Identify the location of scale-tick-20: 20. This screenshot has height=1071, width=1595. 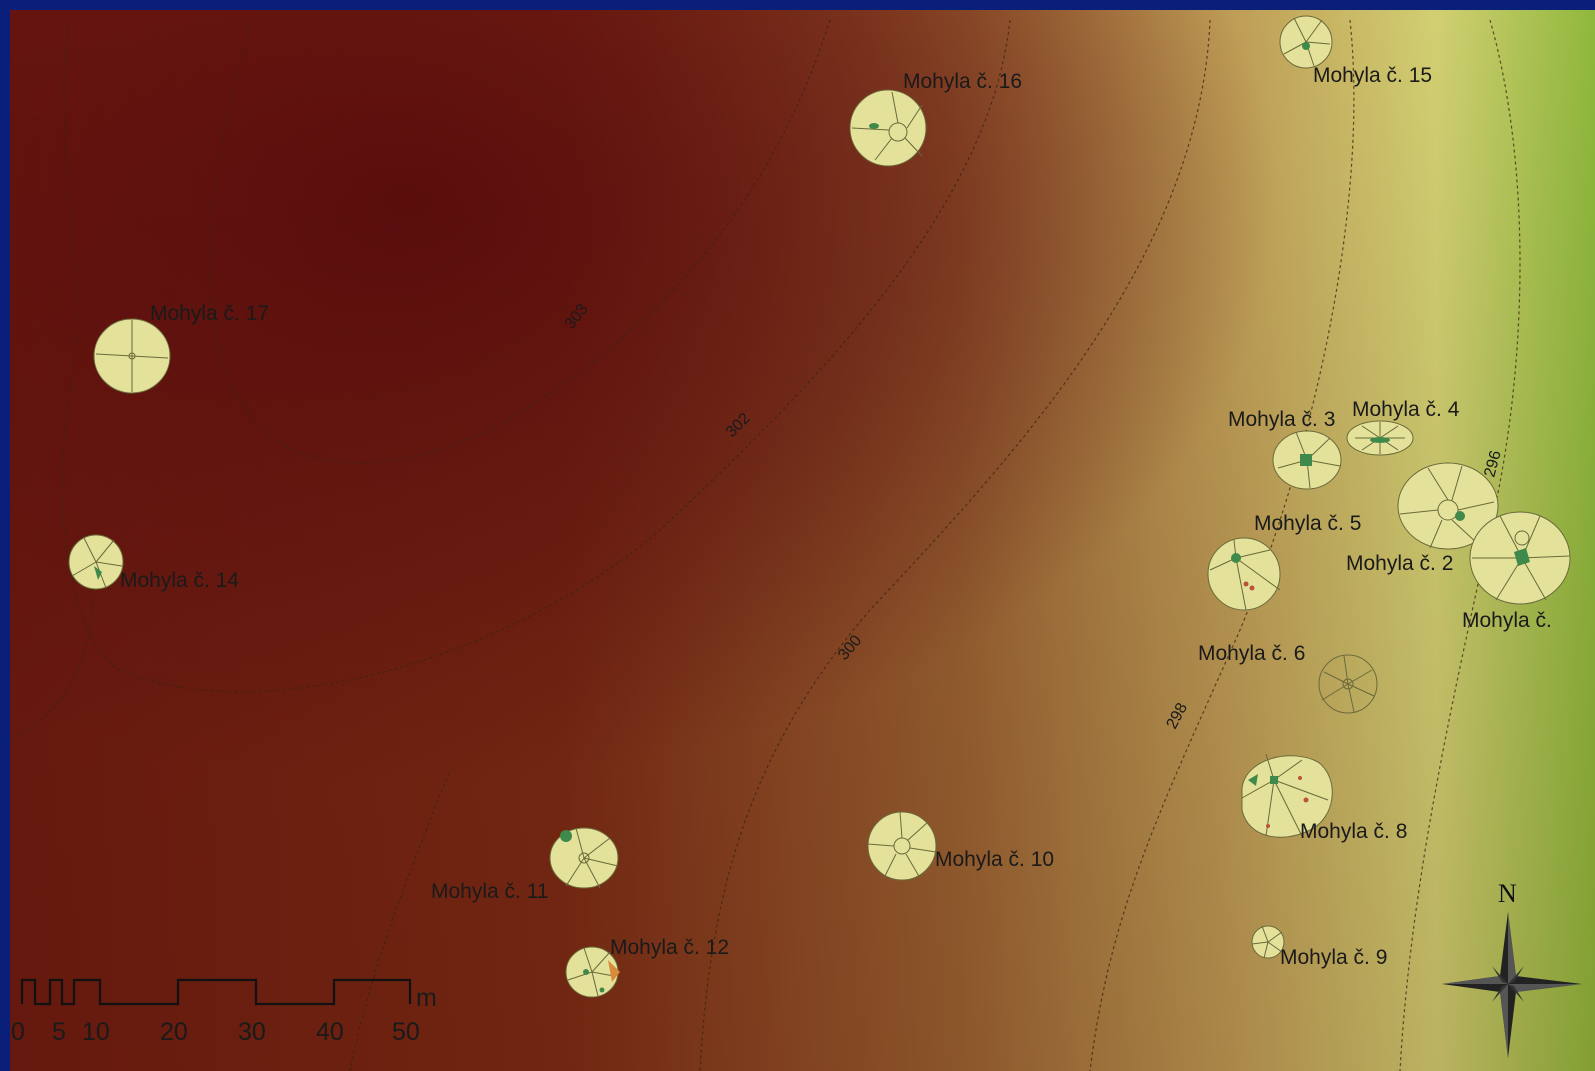
(174, 1032).